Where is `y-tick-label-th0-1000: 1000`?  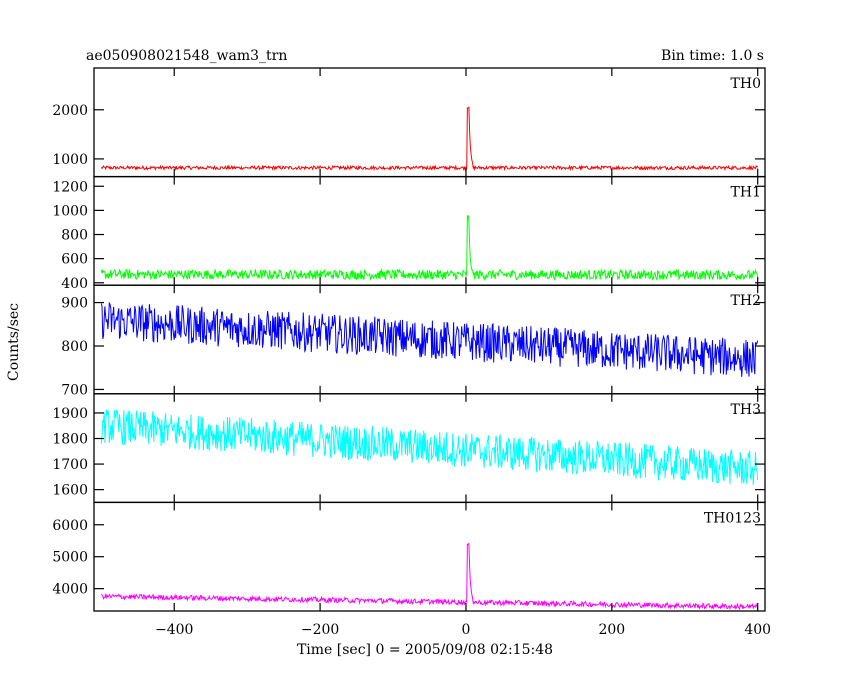
y-tick-label-th0-1000: 1000 is located at coordinates (70, 160).